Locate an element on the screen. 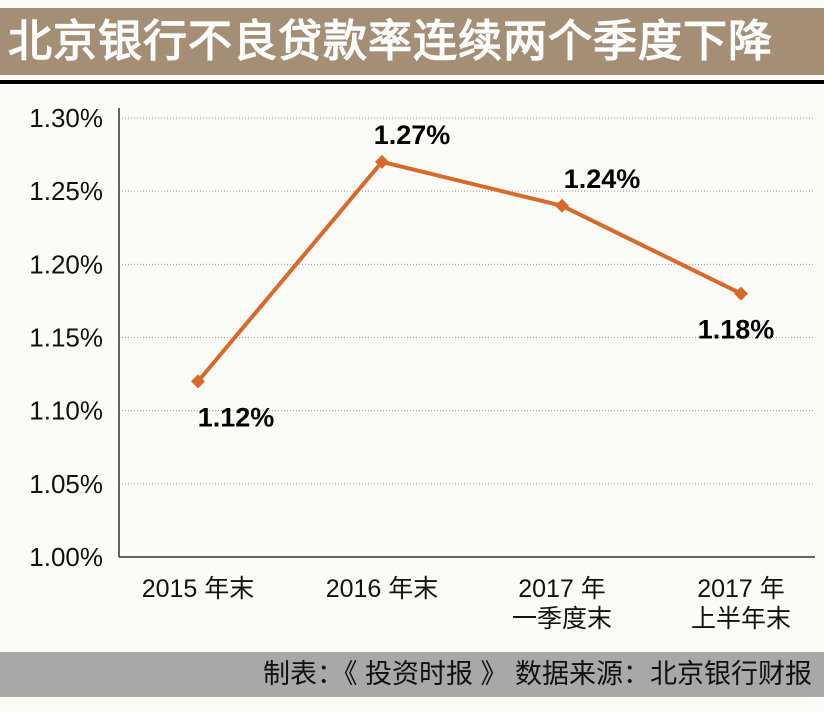 The height and width of the screenshot is (712, 824). data-label: 1.18% is located at coordinates (736, 330).